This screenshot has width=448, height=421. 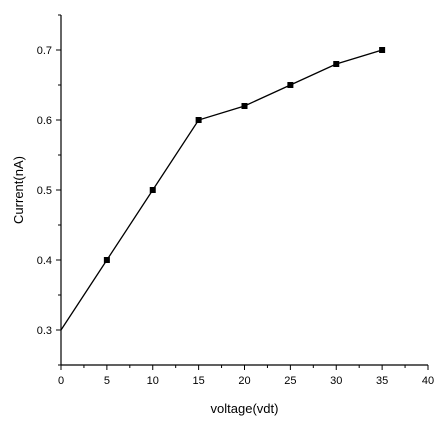 I want to click on y-axis-title: Current(nA), so click(x=18, y=190).